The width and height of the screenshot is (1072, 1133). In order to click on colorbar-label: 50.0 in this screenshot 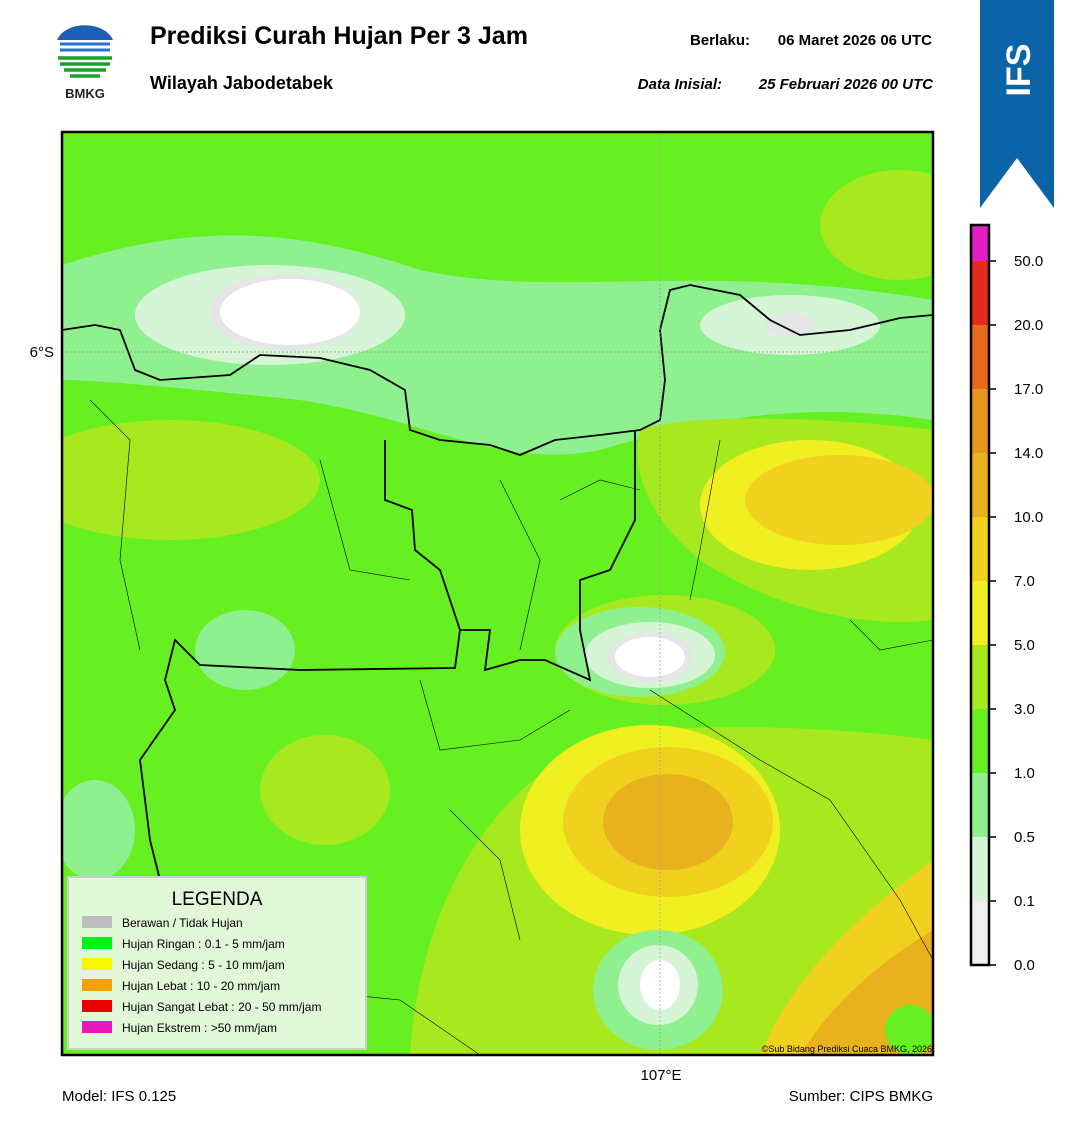, I will do `click(1028, 261)`.